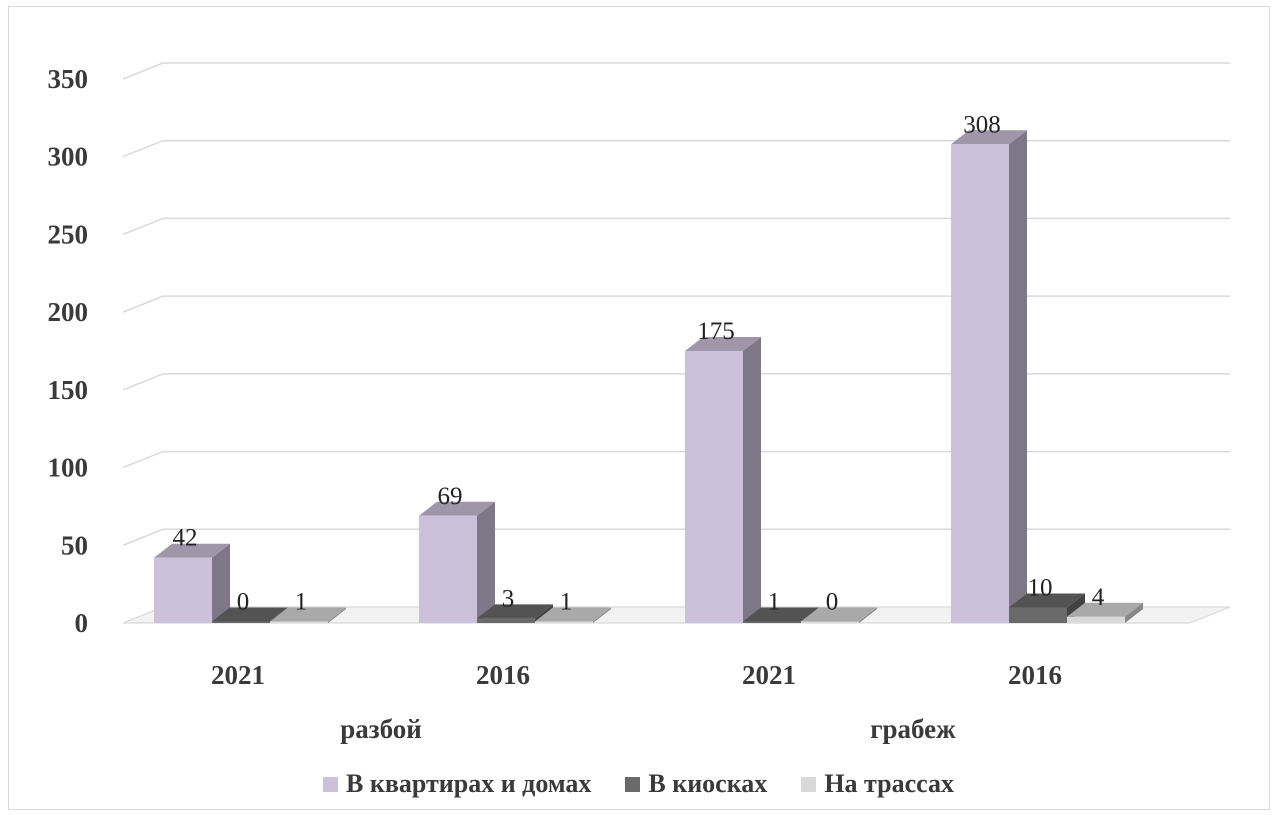 This screenshot has height=815, width=1277. What do you see at coordinates (68, 390) in the screenshot?
I see `y-tick-label: 150` at bounding box center [68, 390].